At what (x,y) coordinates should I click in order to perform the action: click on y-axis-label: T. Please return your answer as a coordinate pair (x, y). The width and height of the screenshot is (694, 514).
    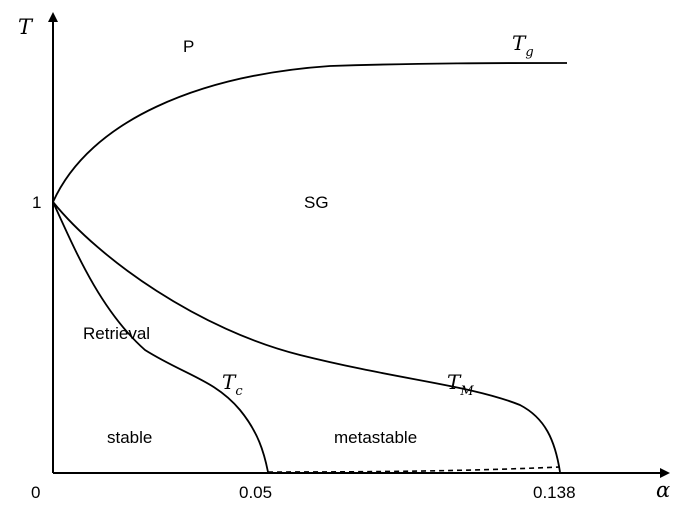
    Looking at the image, I should click on (26, 27).